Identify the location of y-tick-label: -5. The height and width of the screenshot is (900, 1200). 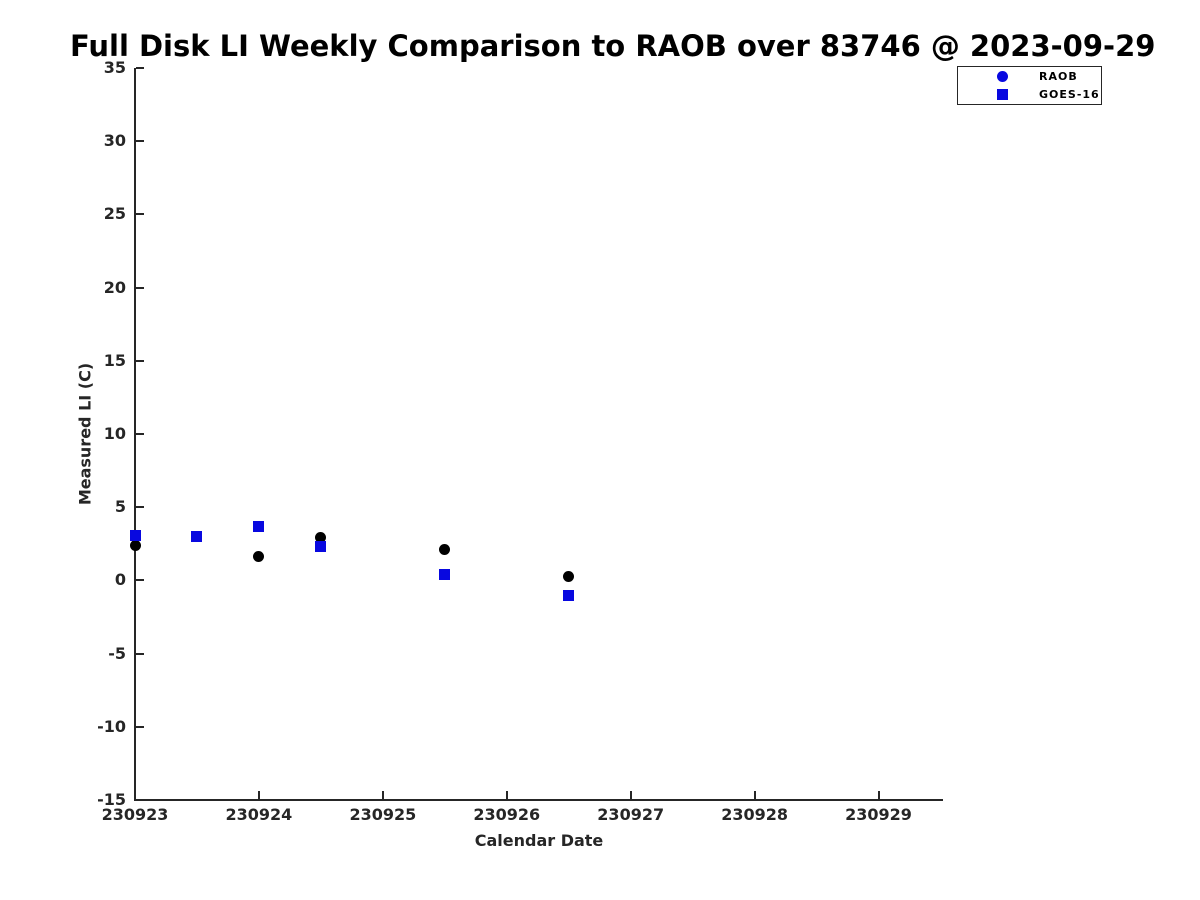
(117, 653).